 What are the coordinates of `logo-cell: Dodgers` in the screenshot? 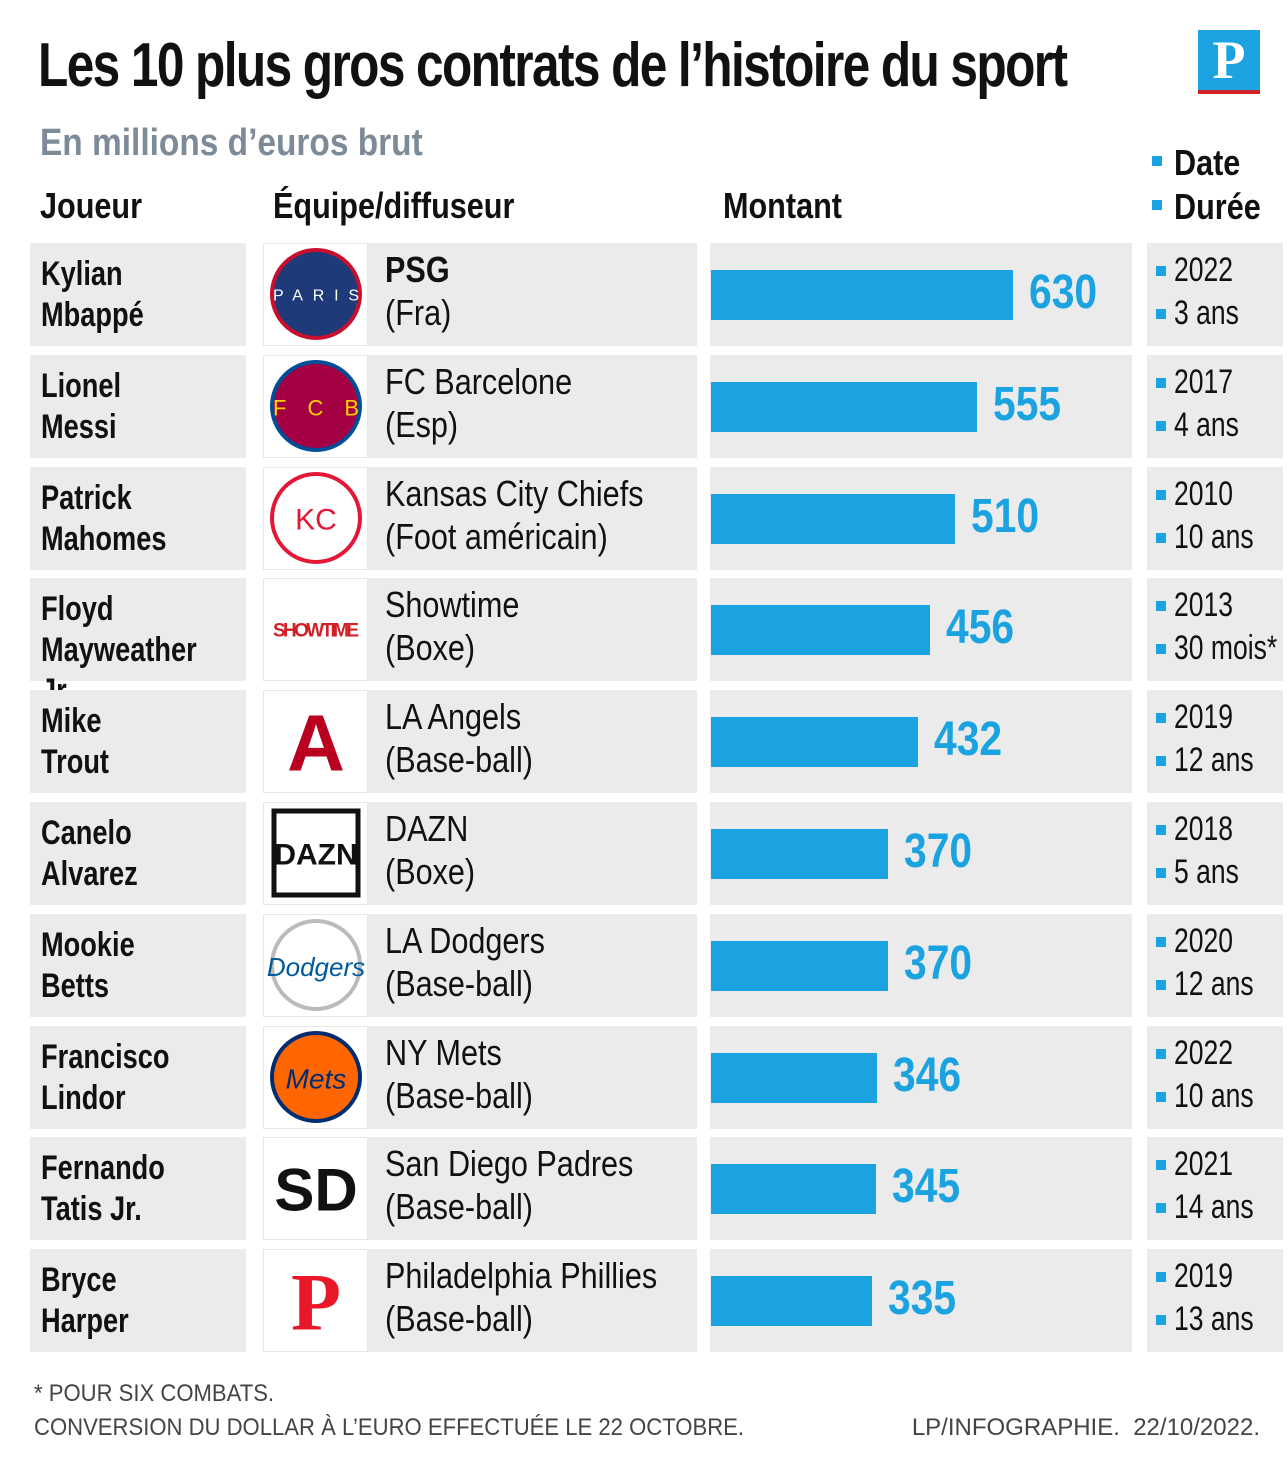 It's located at (315, 965).